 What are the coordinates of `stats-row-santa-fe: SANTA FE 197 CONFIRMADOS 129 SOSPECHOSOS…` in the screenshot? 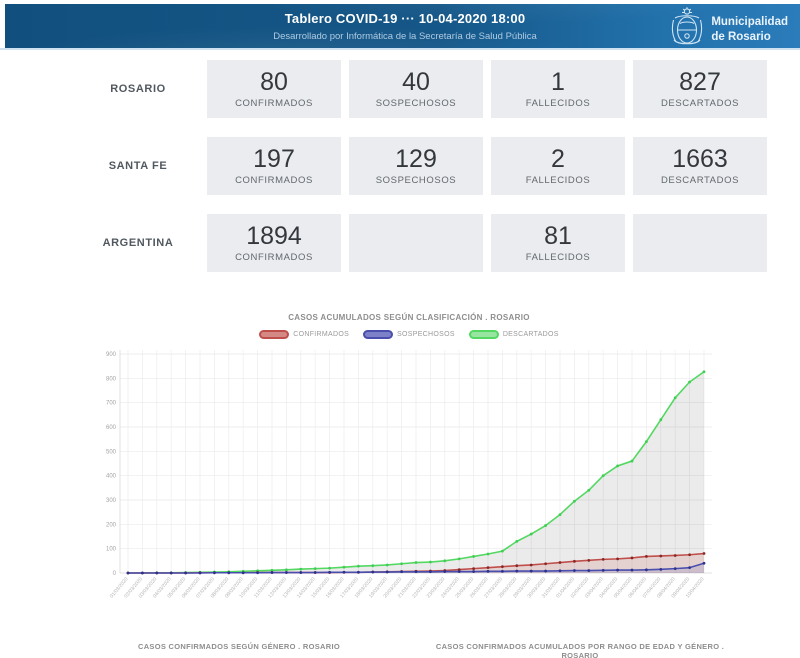 It's located at (400, 166).